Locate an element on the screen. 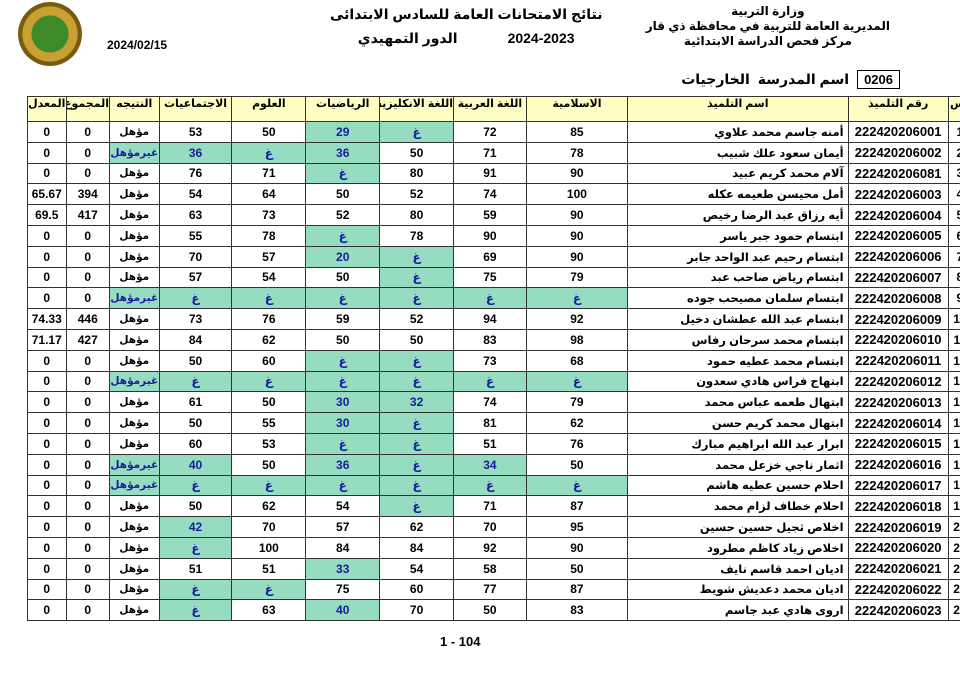 The image size is (960, 682). social-cell: 70 is located at coordinates (195, 256).